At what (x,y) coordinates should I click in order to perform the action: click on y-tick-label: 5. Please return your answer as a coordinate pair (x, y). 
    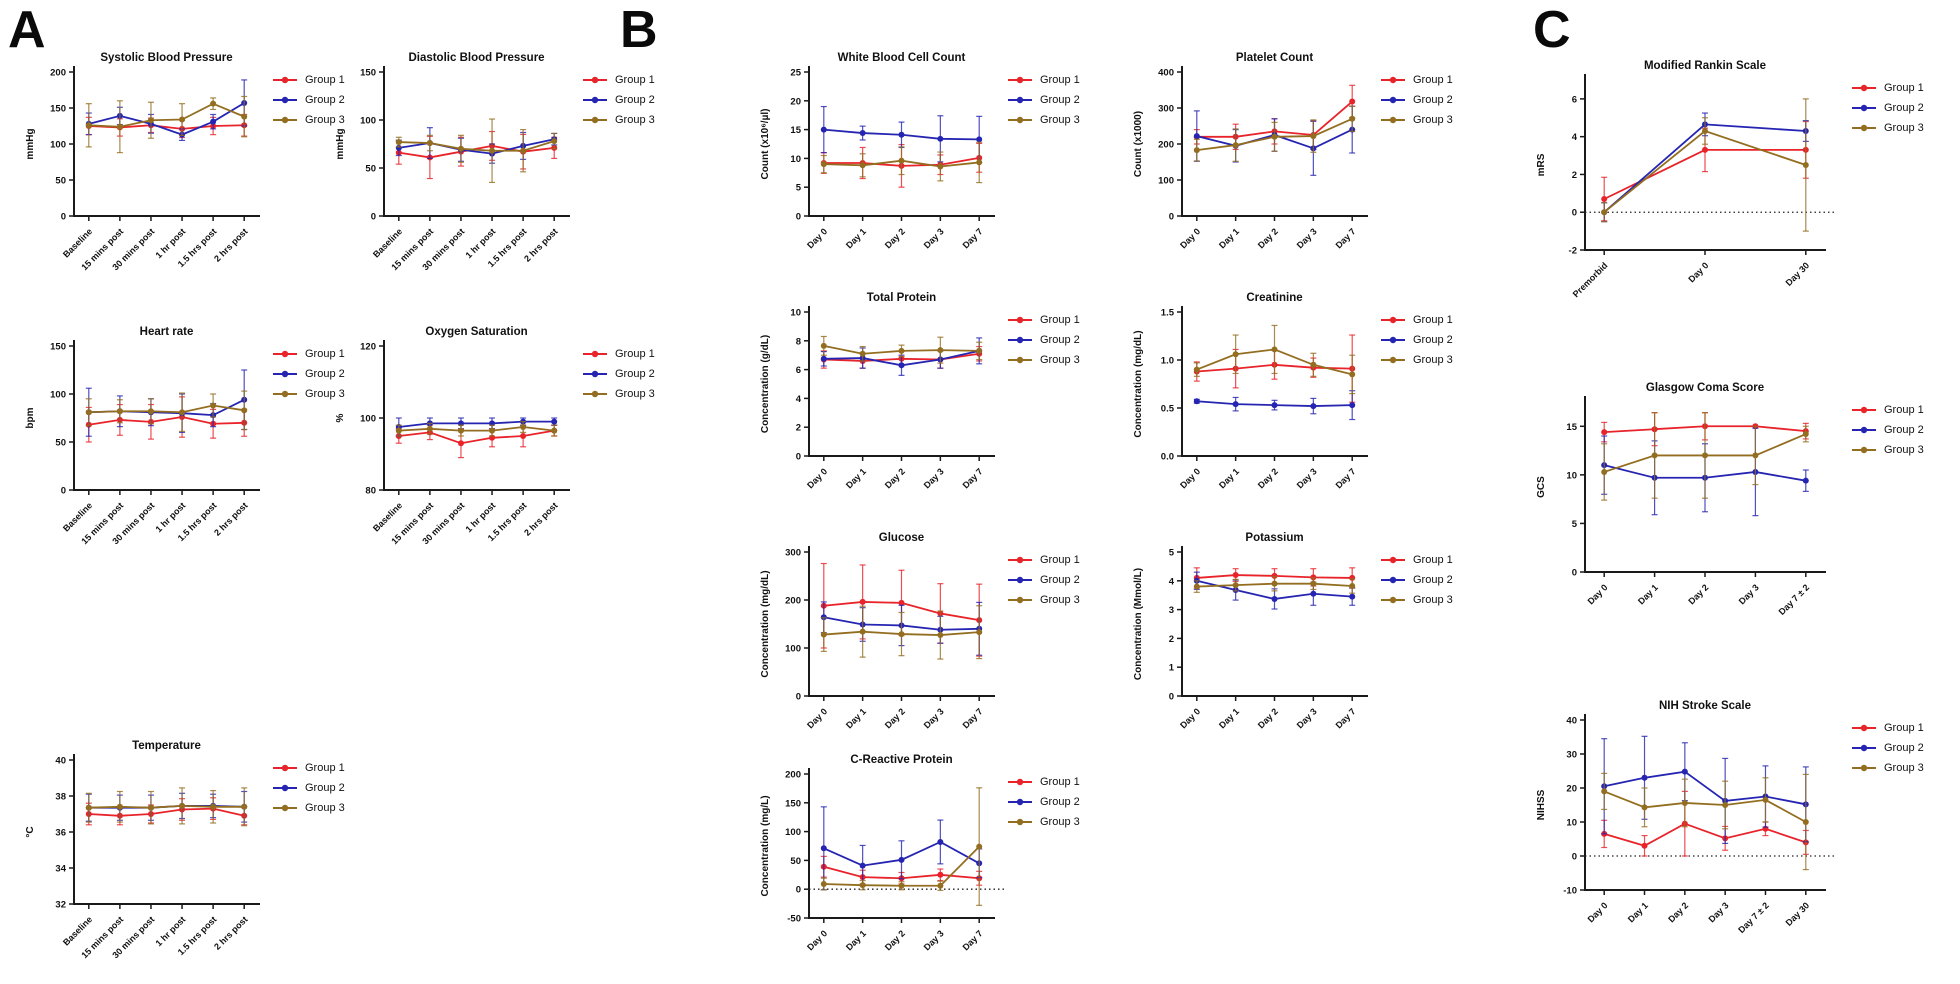
    Looking at the image, I should click on (1172, 553).